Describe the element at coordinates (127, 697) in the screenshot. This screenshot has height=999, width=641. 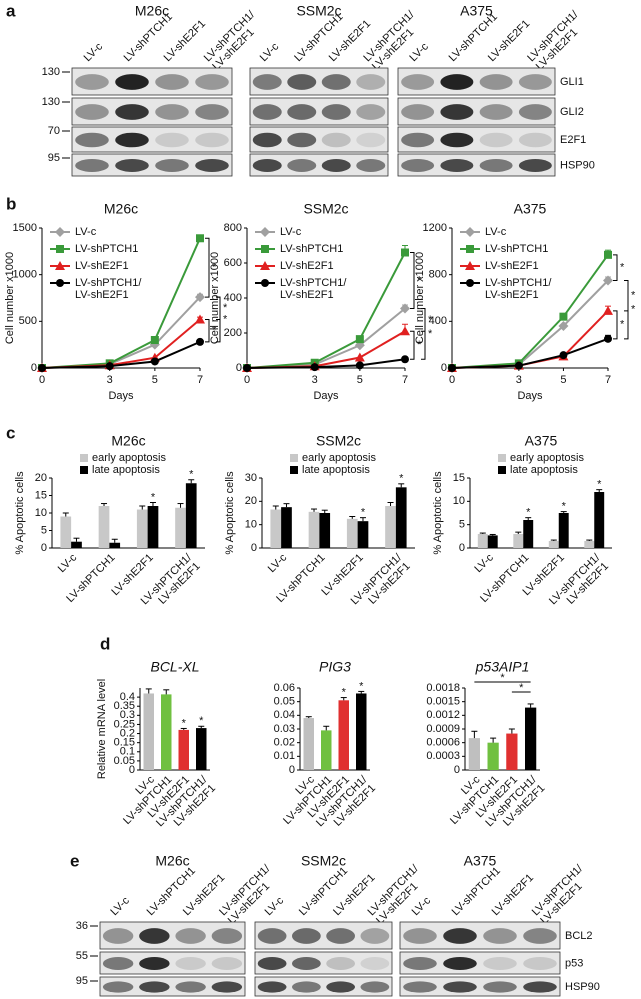
I see `y-tick-label: 0.4` at that location.